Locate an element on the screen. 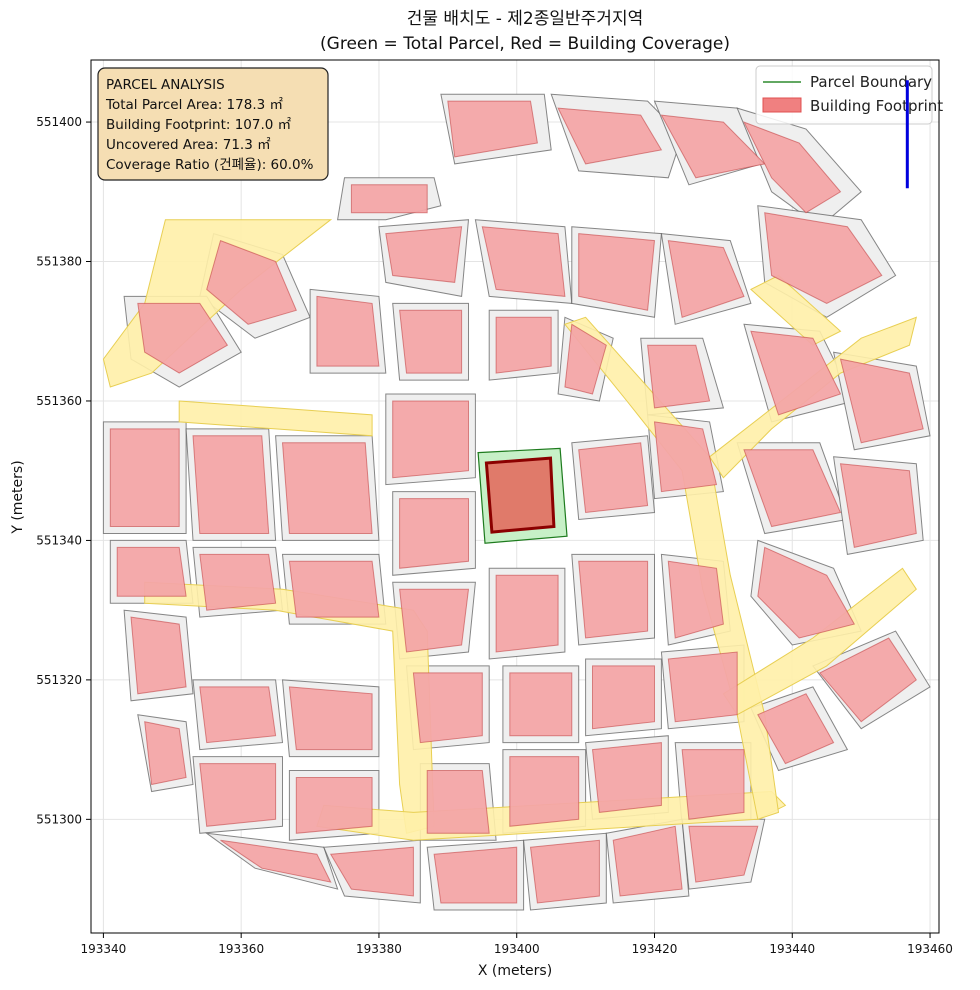 The image size is (980, 990). x-tick-label: 193380 is located at coordinates (379, 949).